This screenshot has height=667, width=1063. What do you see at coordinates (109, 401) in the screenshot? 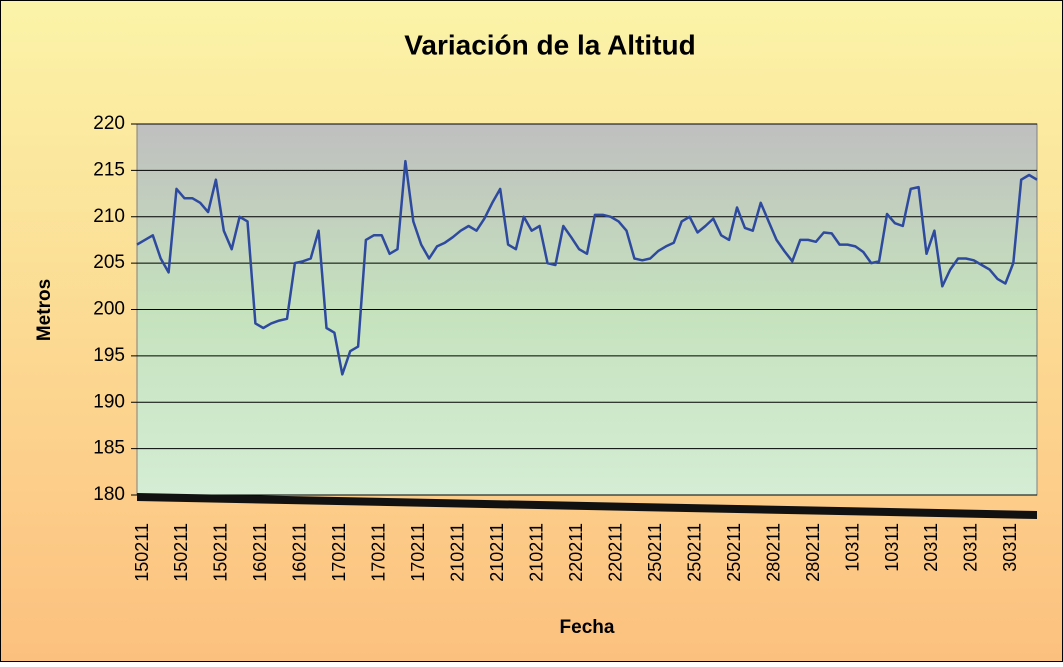
I see `y-tick-label: 190` at bounding box center [109, 401].